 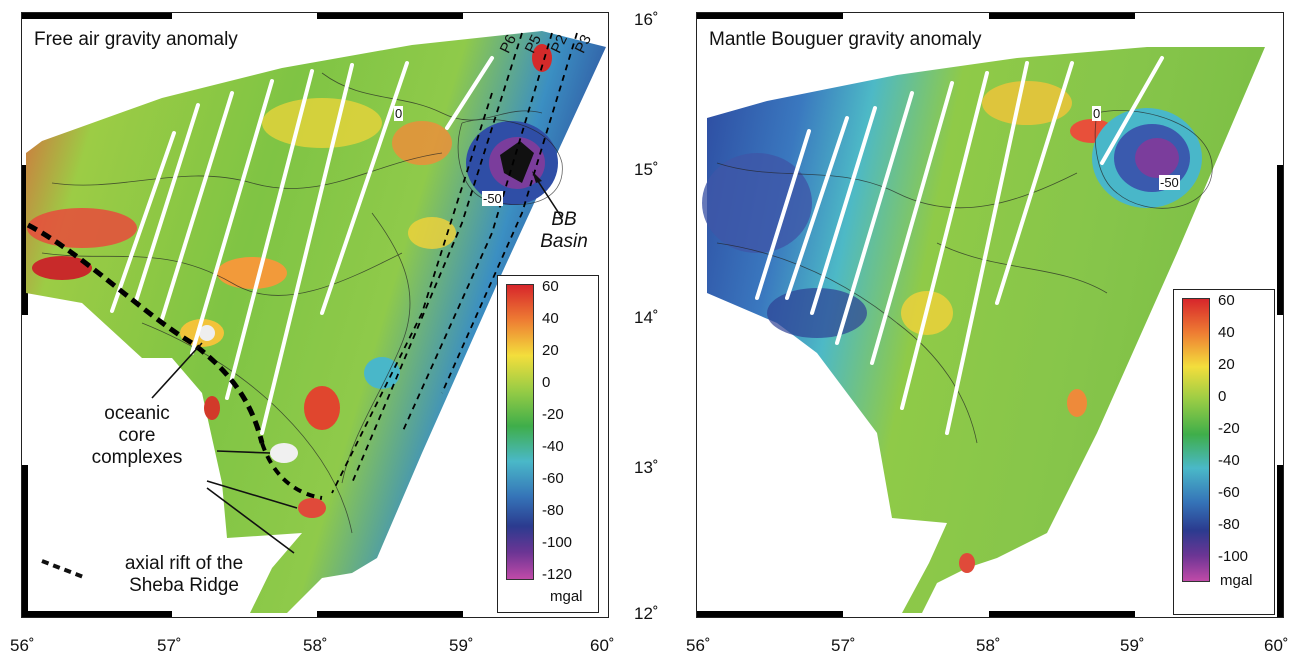 I want to click on bb-basin-label: BB Basin, so click(x=564, y=230).